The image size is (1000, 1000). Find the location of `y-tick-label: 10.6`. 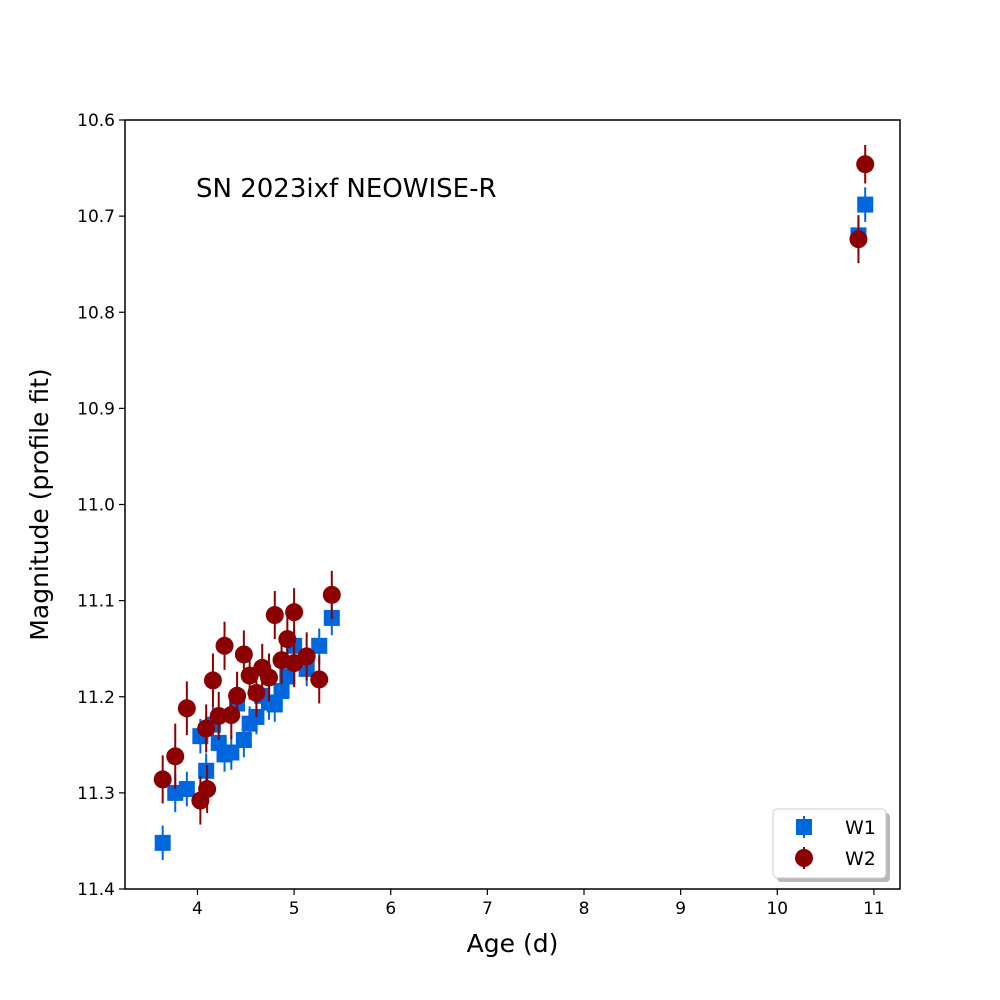

y-tick-label: 10.6 is located at coordinates (96, 121).